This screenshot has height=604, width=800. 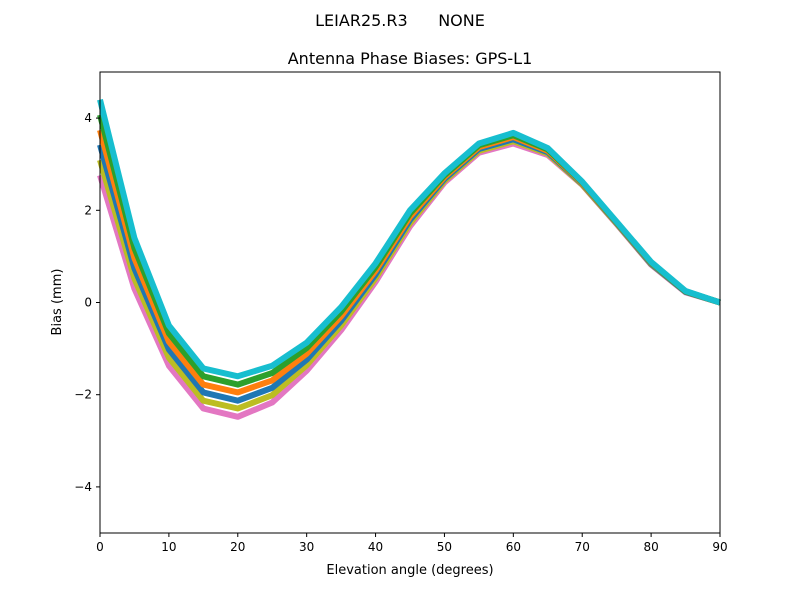 What do you see at coordinates (400, 20) in the screenshot?
I see `chart-suptitle: LEIAR25.R3 NONE` at bounding box center [400, 20].